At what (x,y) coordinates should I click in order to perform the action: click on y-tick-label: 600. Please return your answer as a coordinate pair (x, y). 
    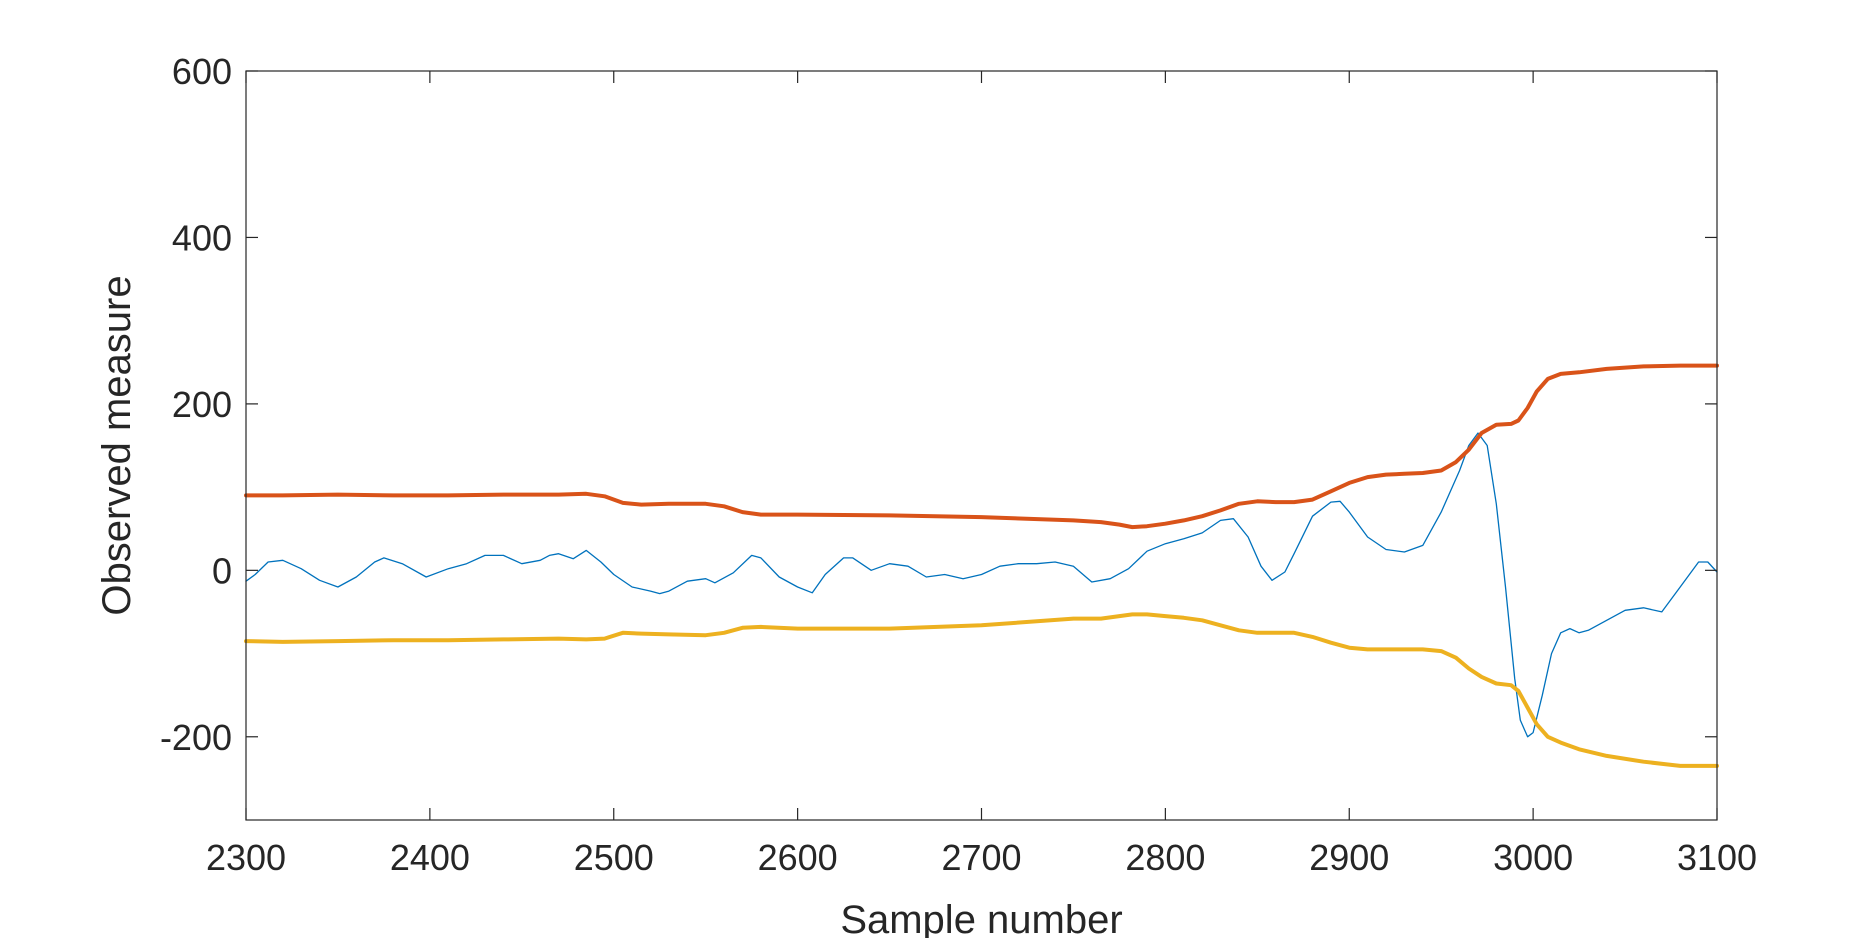
    Looking at the image, I should click on (202, 71).